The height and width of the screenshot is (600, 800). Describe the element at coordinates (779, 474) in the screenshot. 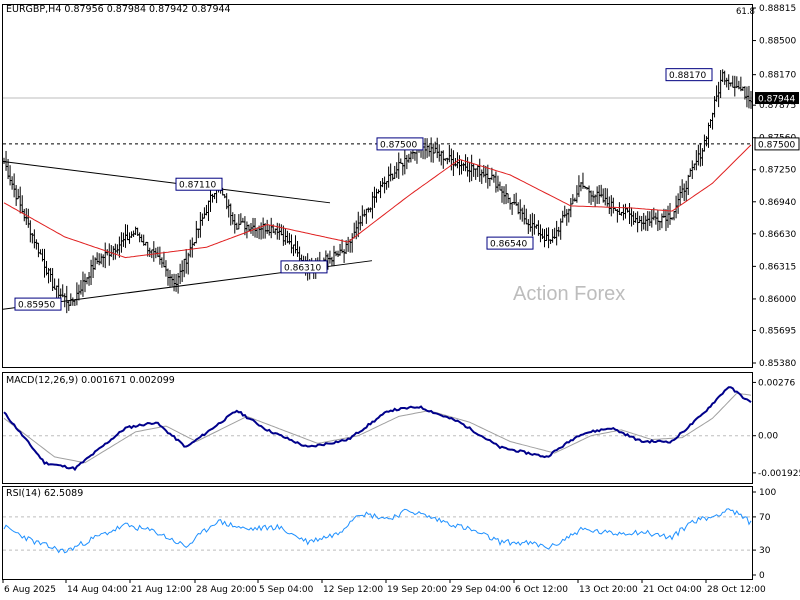

I see `macd-tick-label: -0.001925` at that location.